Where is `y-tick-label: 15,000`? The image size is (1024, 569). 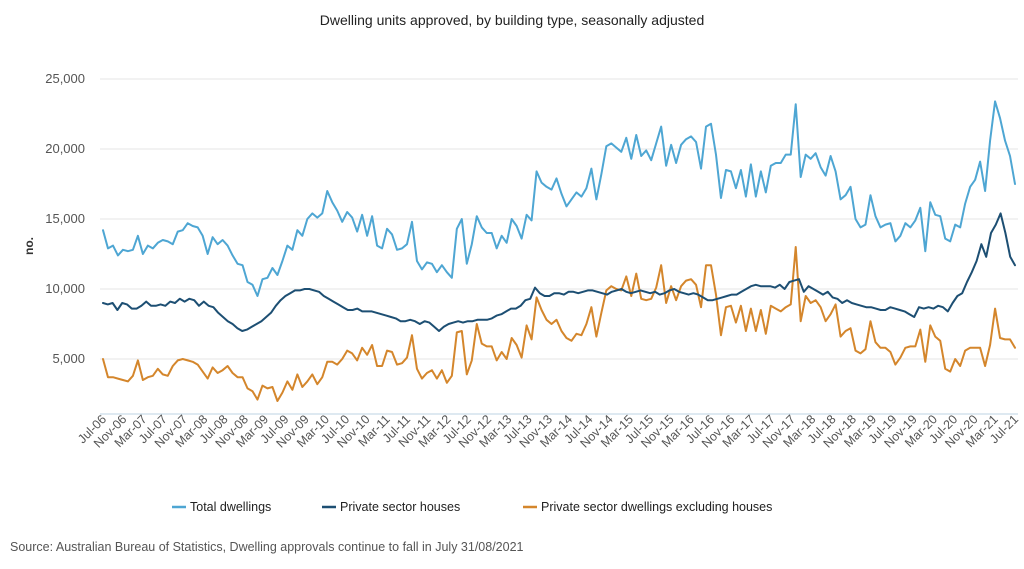
y-tick-label: 15,000 is located at coordinates (65, 218).